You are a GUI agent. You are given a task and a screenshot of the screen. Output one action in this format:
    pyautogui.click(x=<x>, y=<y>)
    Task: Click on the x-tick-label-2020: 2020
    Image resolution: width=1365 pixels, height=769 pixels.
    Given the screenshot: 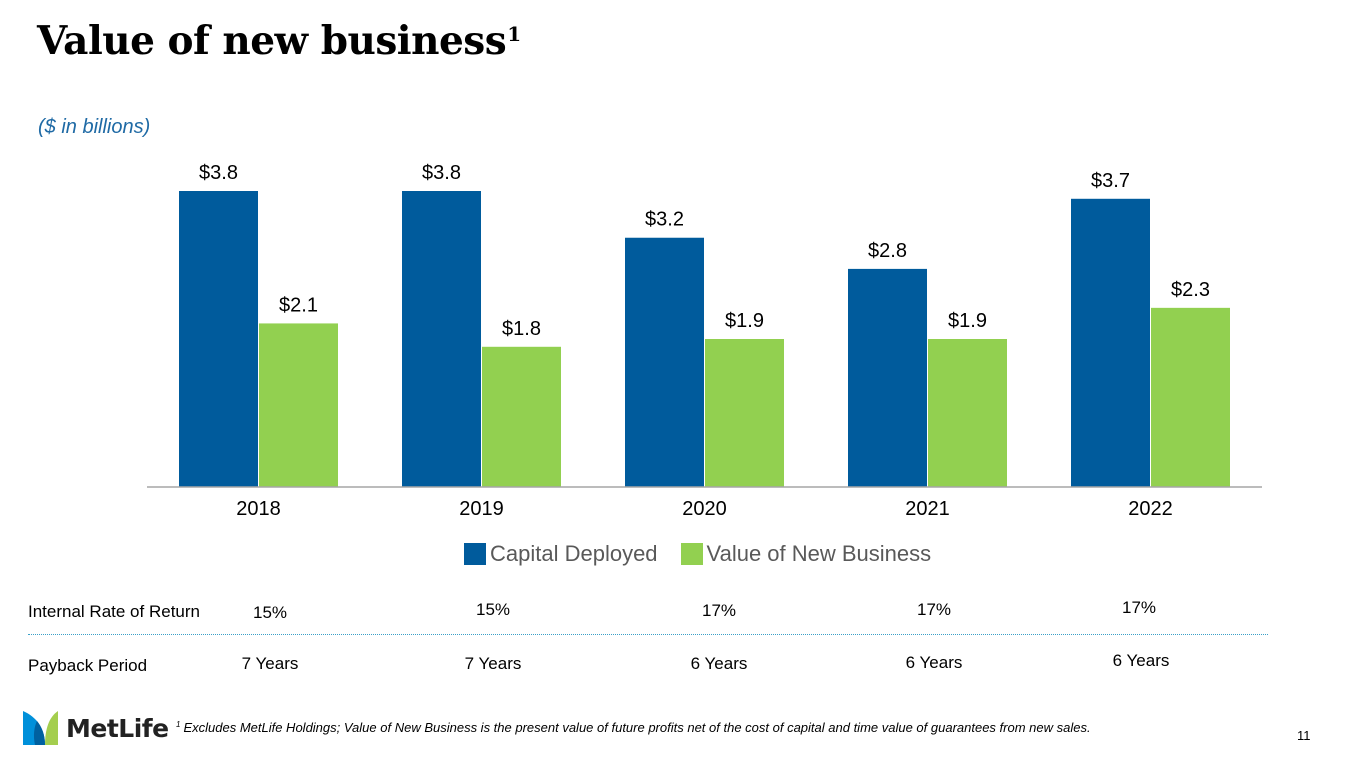 What is the action you would take?
    pyautogui.click(x=704, y=509)
    